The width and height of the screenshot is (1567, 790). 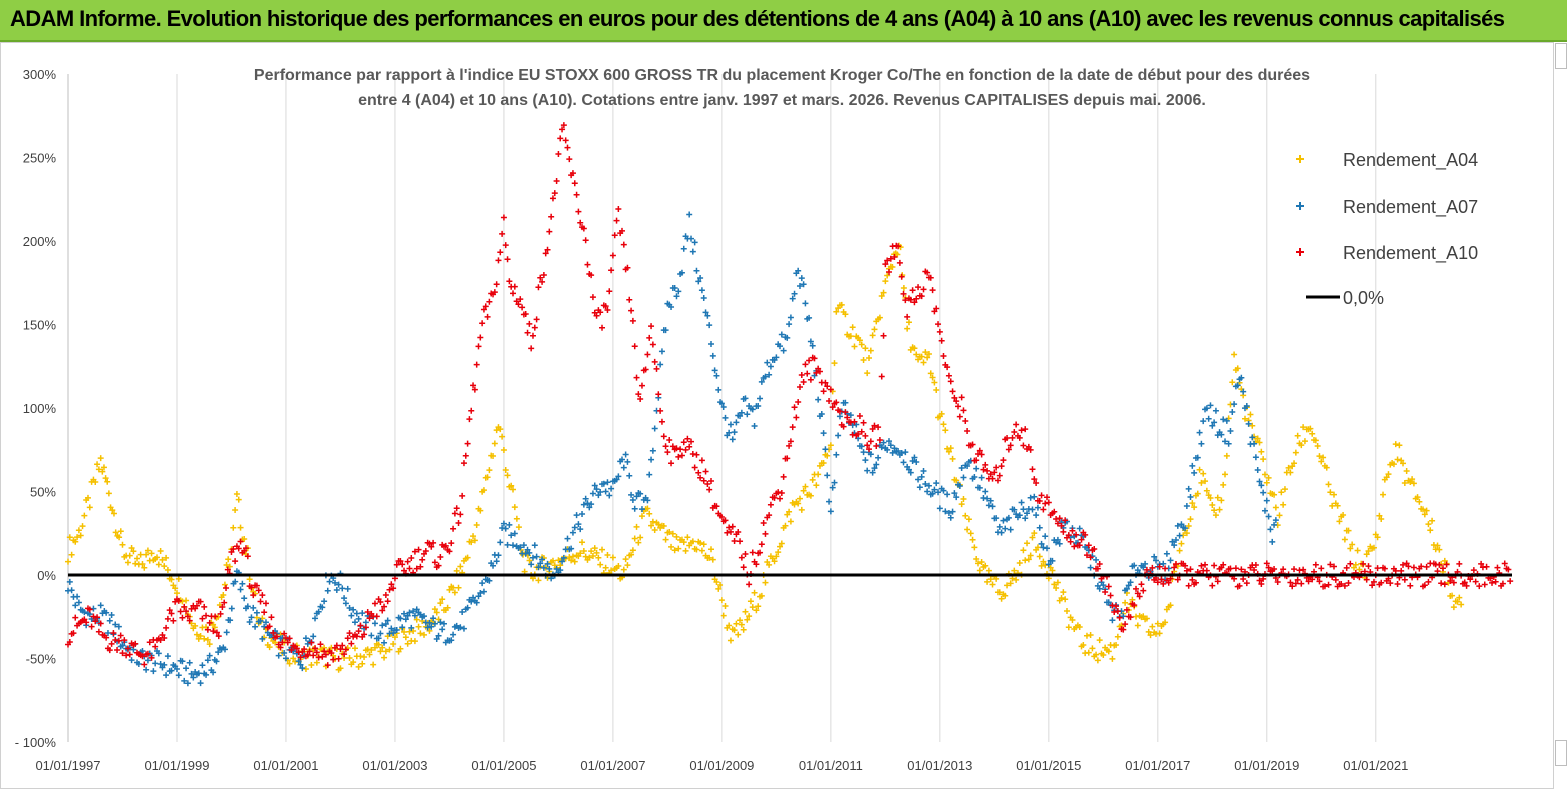 I want to click on x-tick-label: 01/01/1997, so click(x=67, y=765).